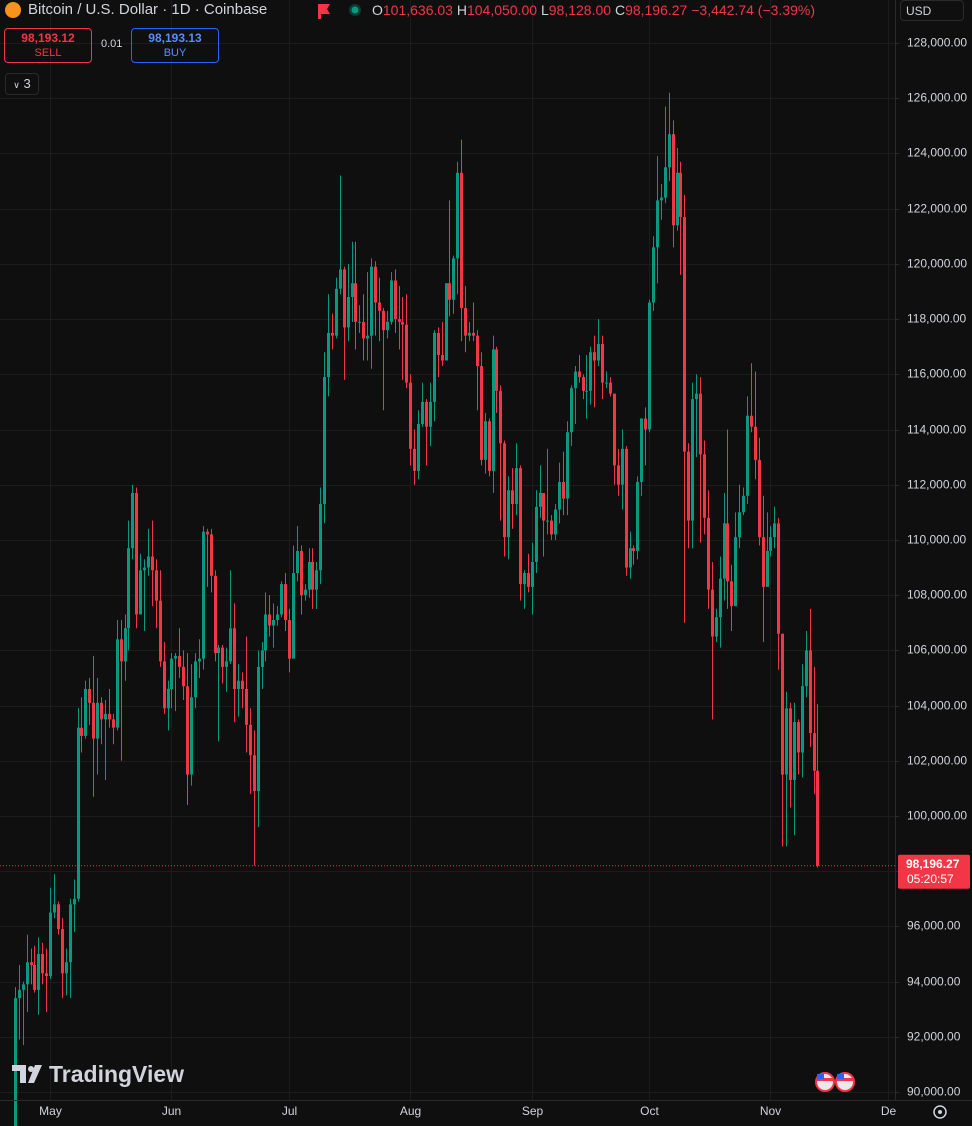  What do you see at coordinates (48, 38) in the screenshot?
I see `sell-price: 98,193.12` at bounding box center [48, 38].